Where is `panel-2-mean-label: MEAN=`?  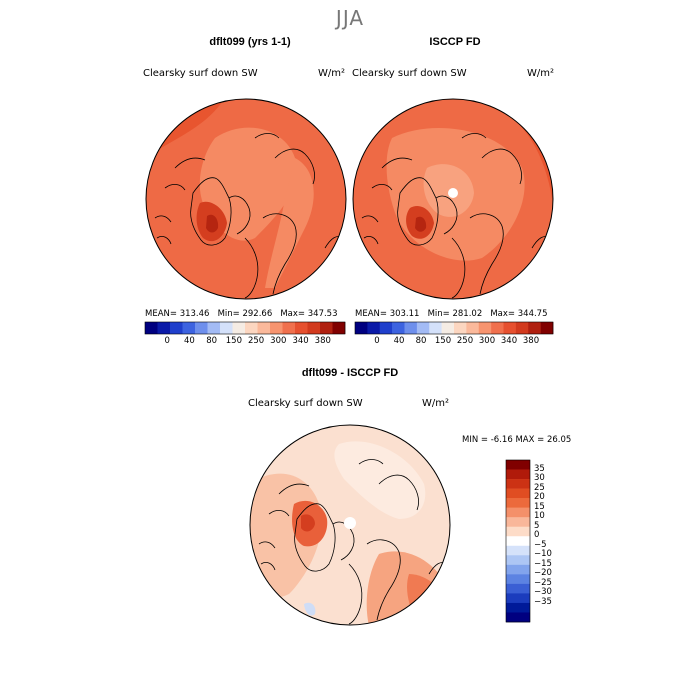
panel-2-mean-label: MEAN= is located at coordinates (371, 314).